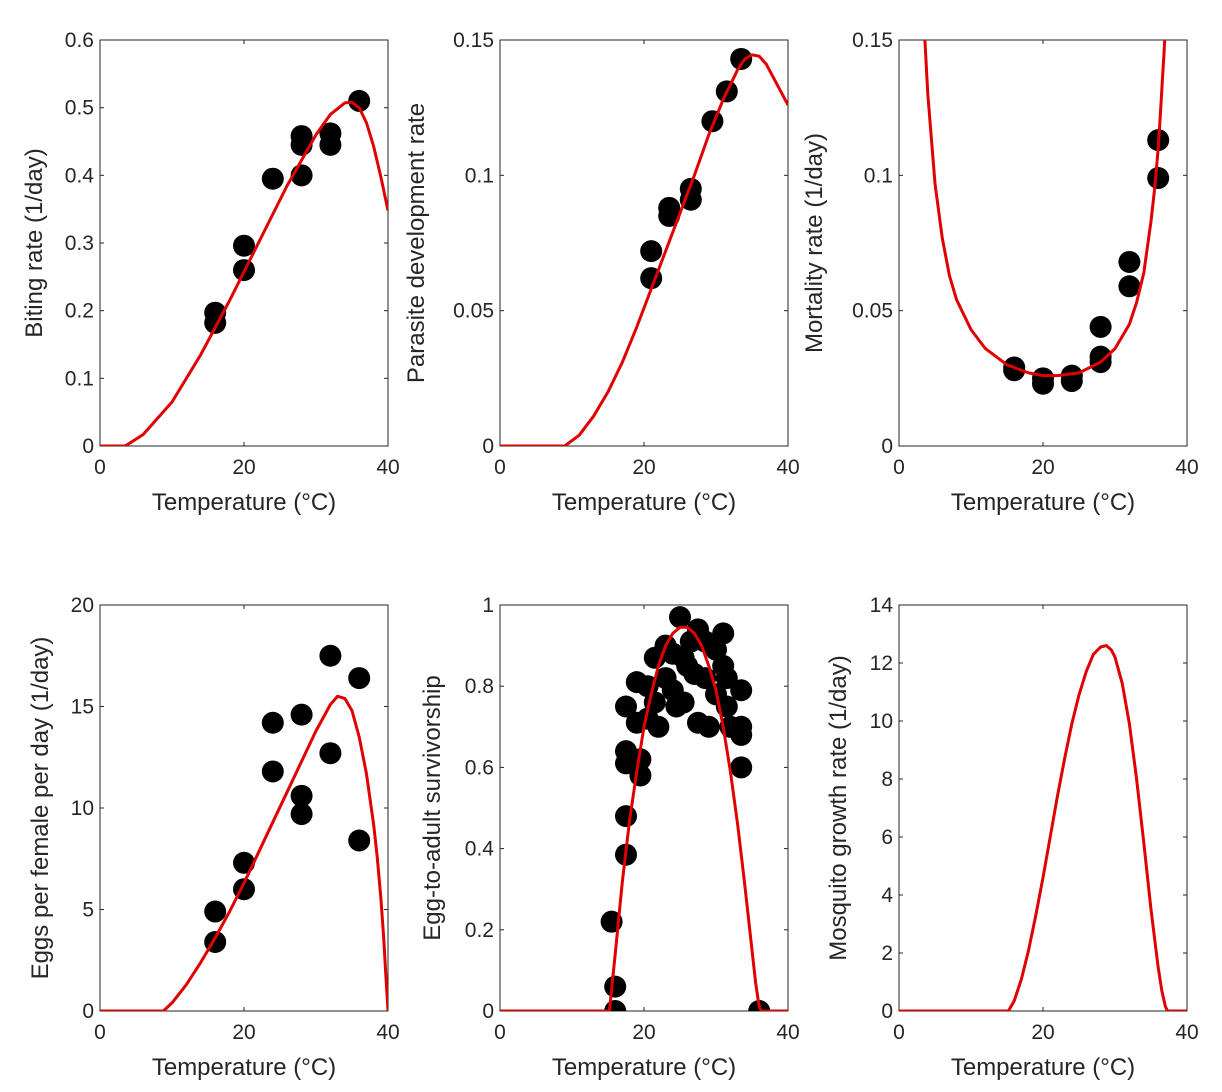  I want to click on y-tick-label: 0.4, so click(480, 849).